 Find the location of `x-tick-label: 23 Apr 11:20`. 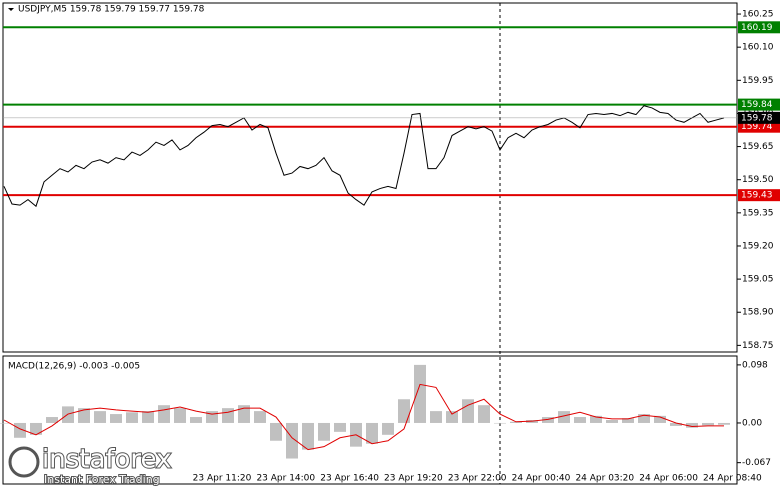

x-tick-label: 23 Apr 11:20 is located at coordinates (222, 479).